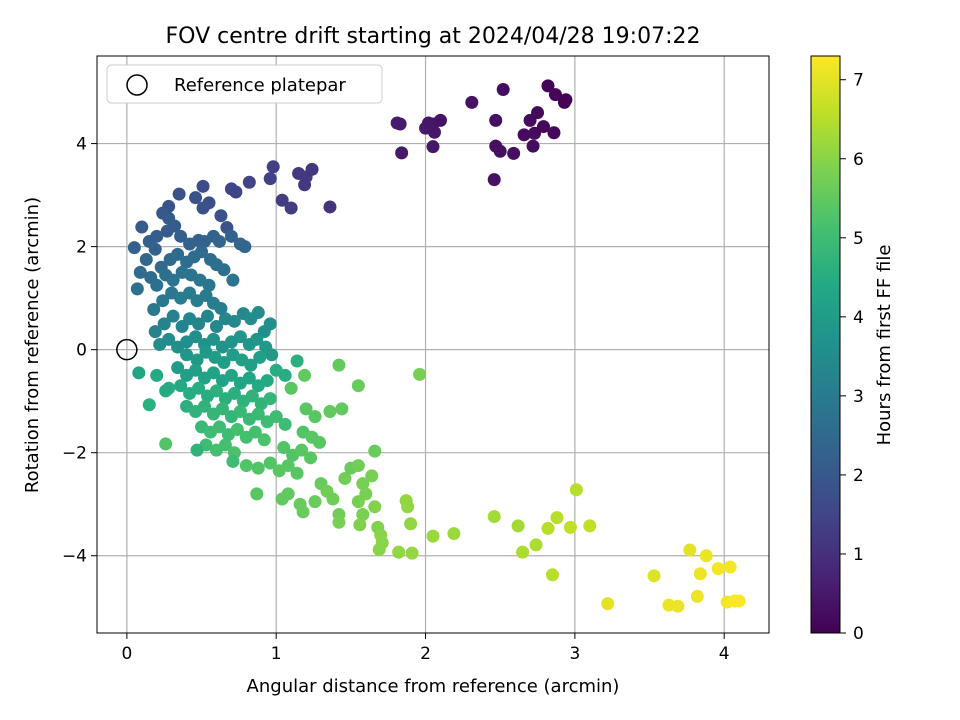 This screenshot has height=720, width=960. Describe the element at coordinates (126, 654) in the screenshot. I see `x-tick-label: 0` at that location.